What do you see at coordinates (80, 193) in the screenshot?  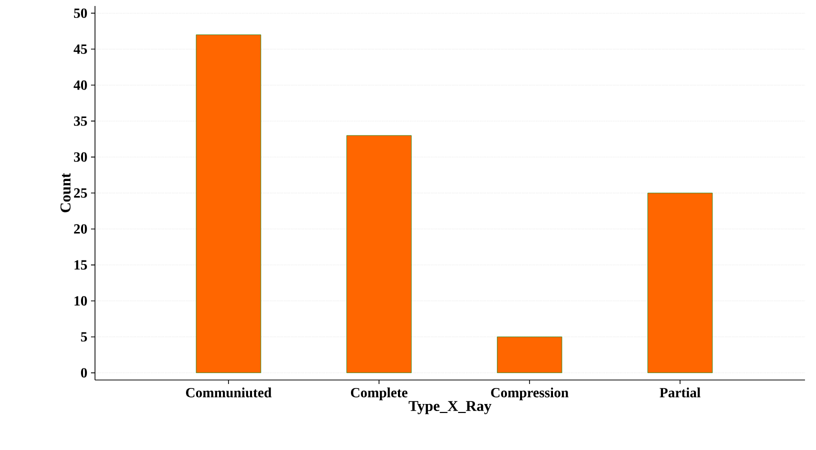 I see `y-tick-label: 25` at bounding box center [80, 193].